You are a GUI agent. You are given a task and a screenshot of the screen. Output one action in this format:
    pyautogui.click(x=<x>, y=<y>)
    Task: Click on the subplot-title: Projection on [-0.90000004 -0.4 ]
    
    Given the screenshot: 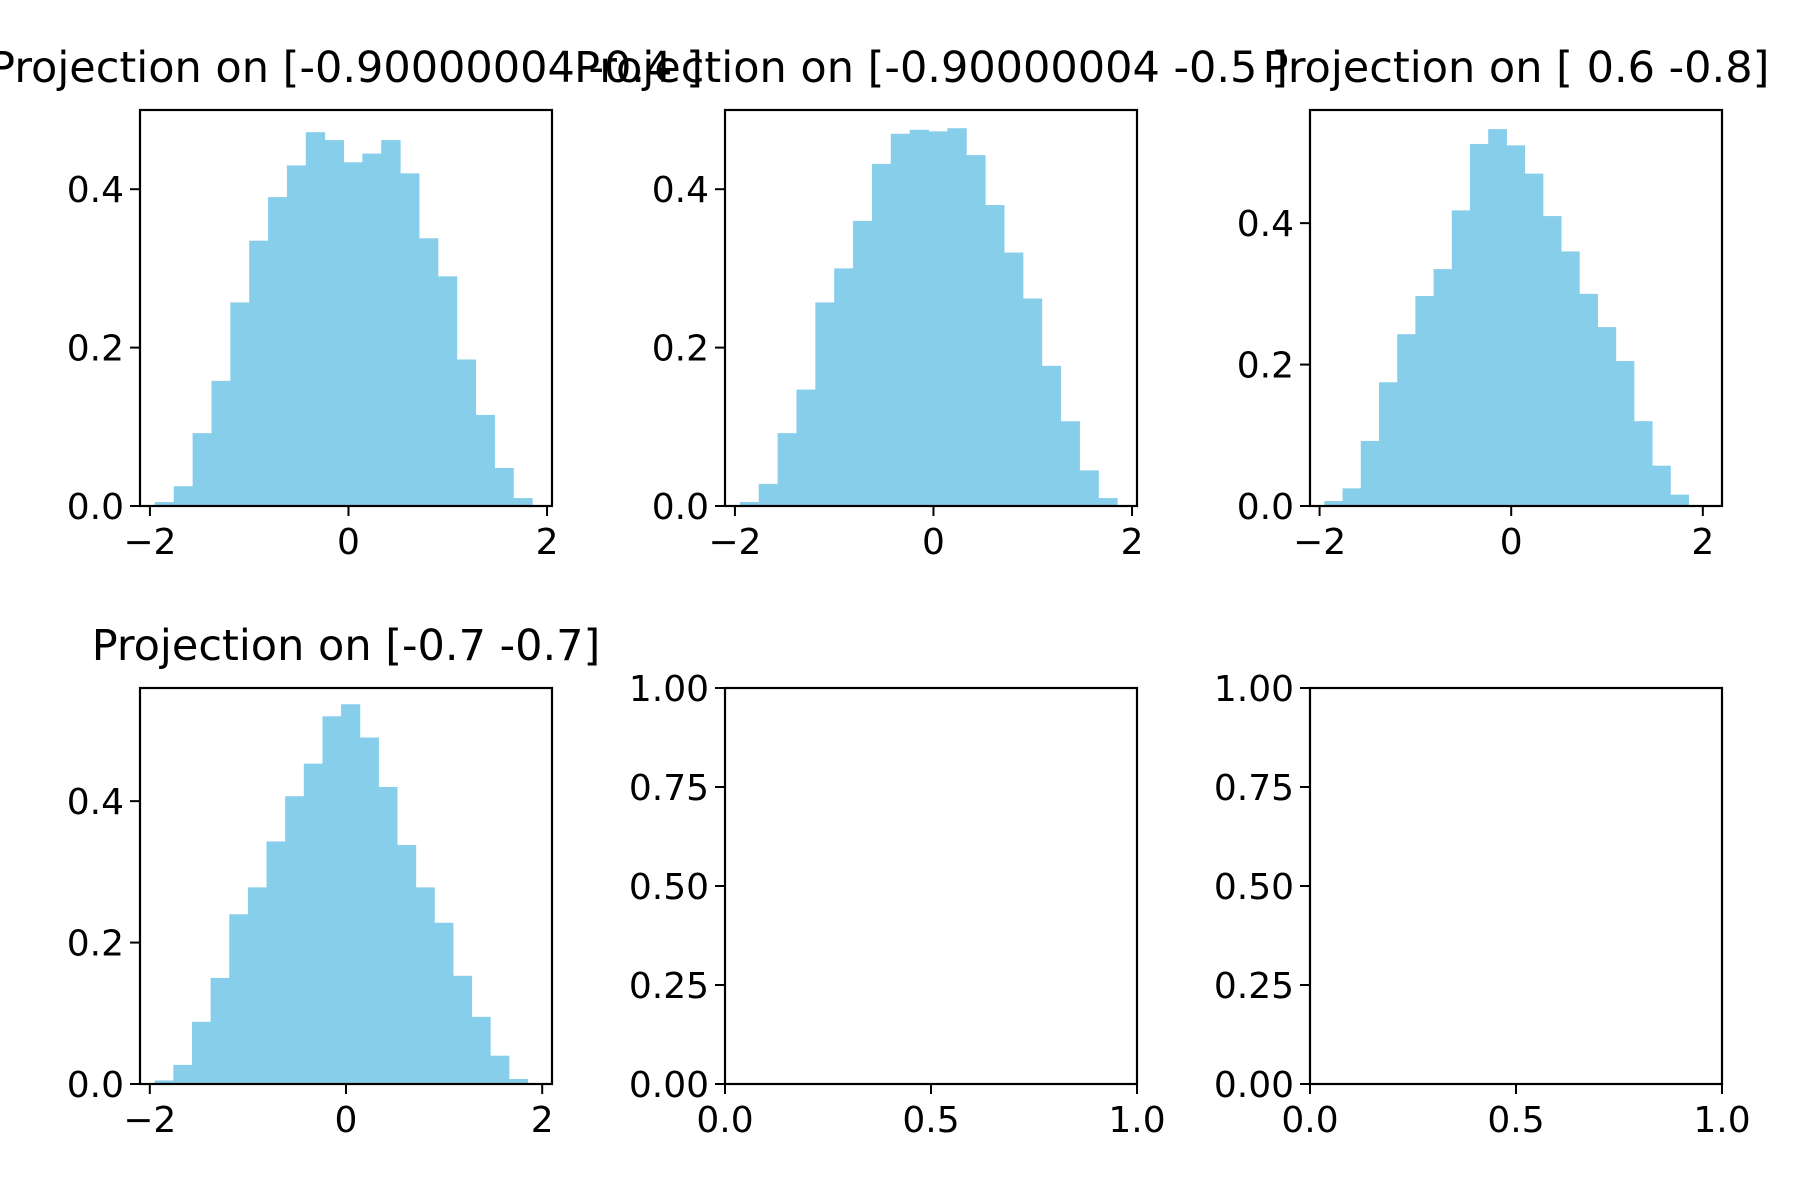 What is the action you would take?
    pyautogui.click(x=351, y=68)
    